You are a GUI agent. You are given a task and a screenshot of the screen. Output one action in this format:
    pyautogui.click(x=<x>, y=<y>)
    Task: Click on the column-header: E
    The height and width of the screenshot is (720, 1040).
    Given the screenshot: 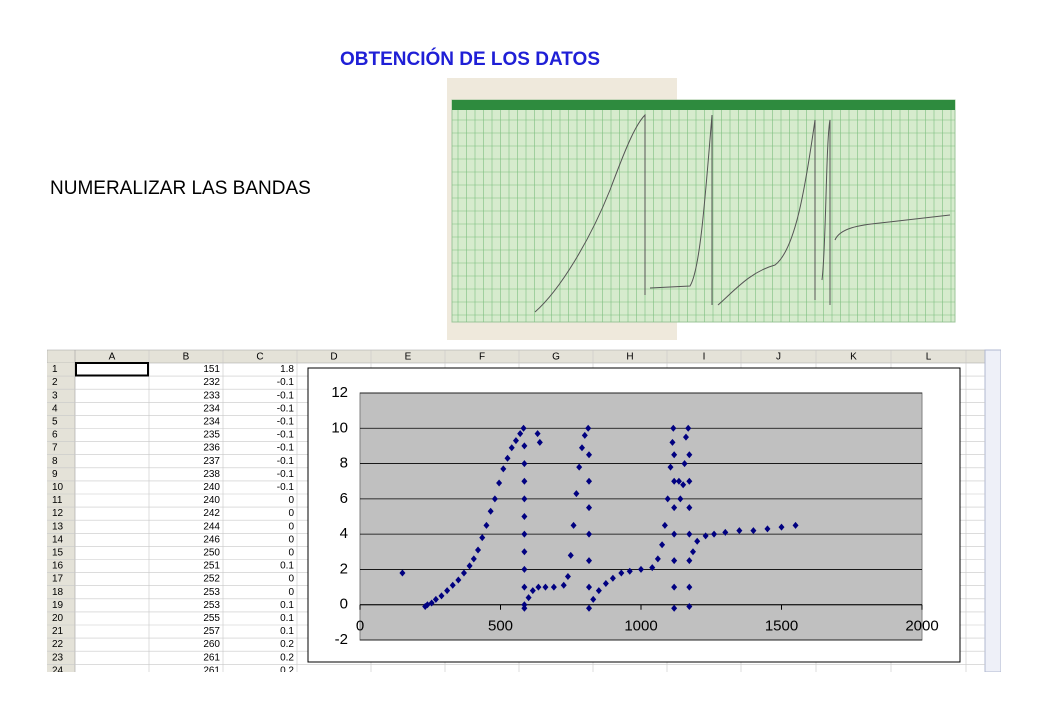 What is the action you would take?
    pyautogui.click(x=408, y=357)
    